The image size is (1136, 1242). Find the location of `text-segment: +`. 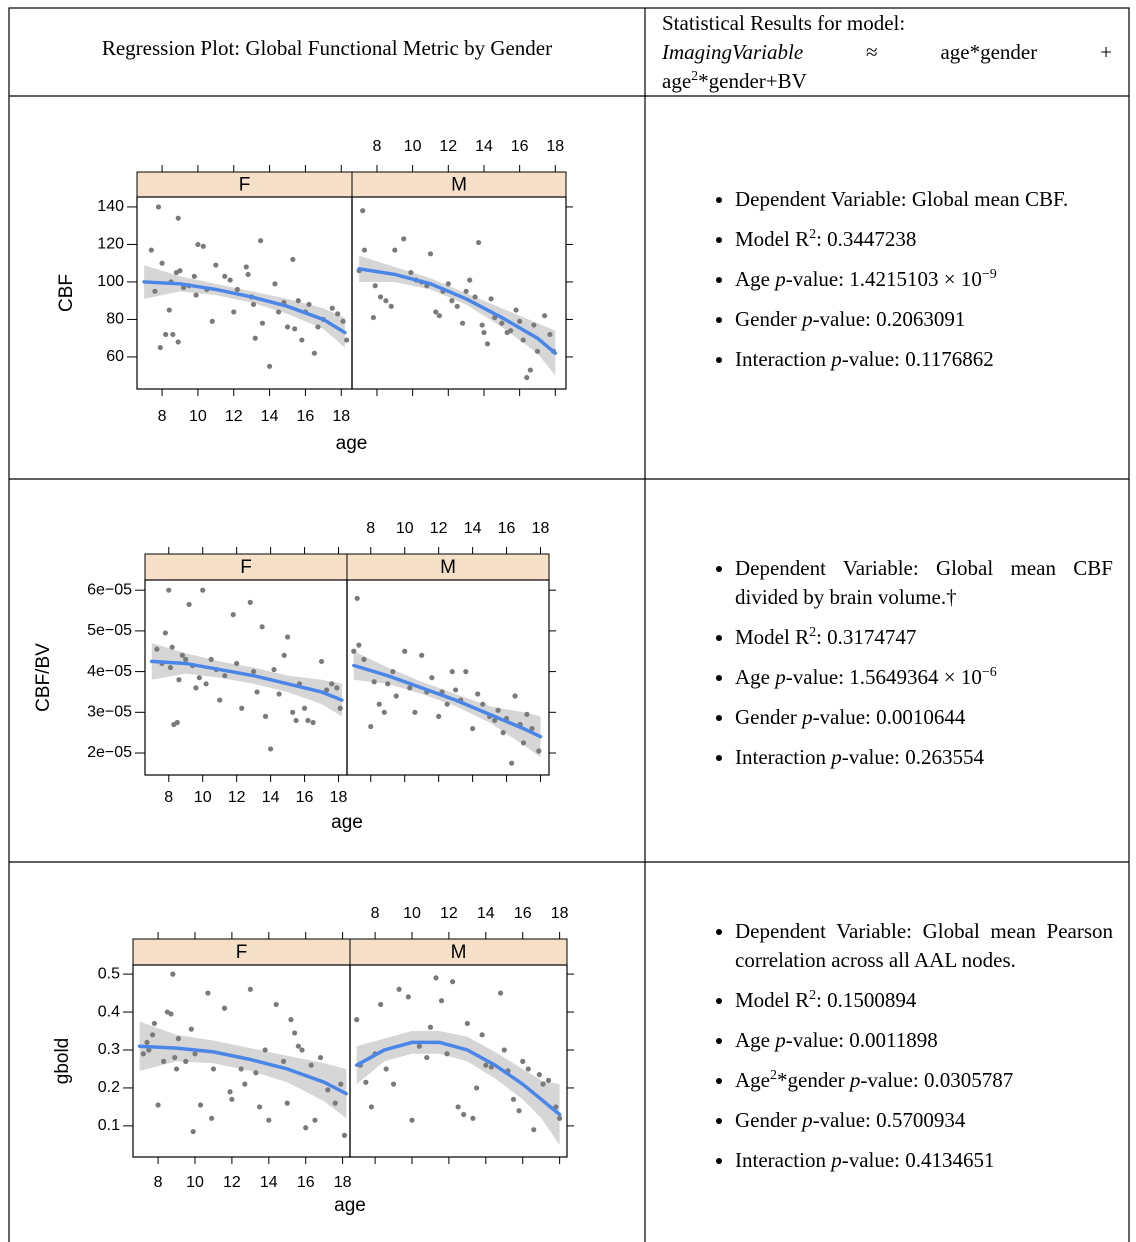

text-segment: + is located at coordinates (1106, 52).